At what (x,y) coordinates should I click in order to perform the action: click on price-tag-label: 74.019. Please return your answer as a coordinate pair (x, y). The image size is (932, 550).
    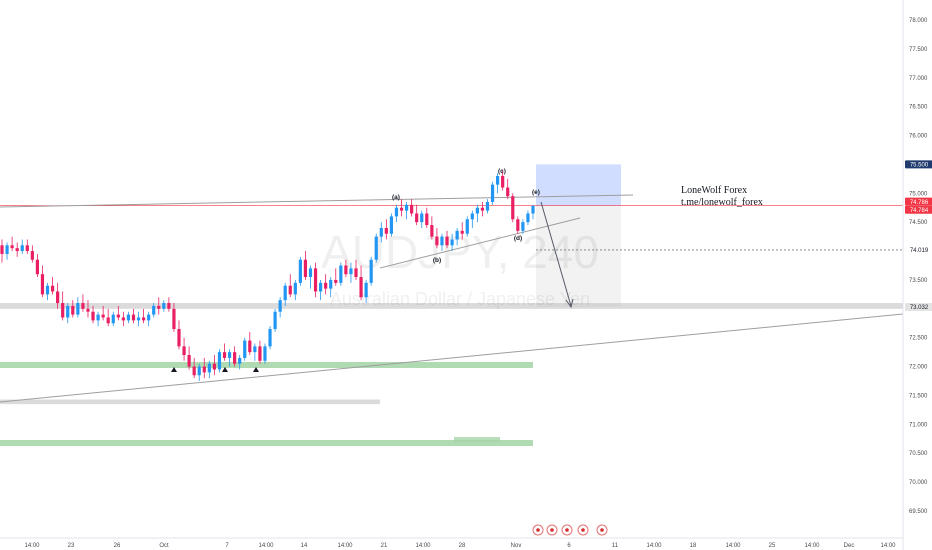
    Looking at the image, I should click on (919, 251).